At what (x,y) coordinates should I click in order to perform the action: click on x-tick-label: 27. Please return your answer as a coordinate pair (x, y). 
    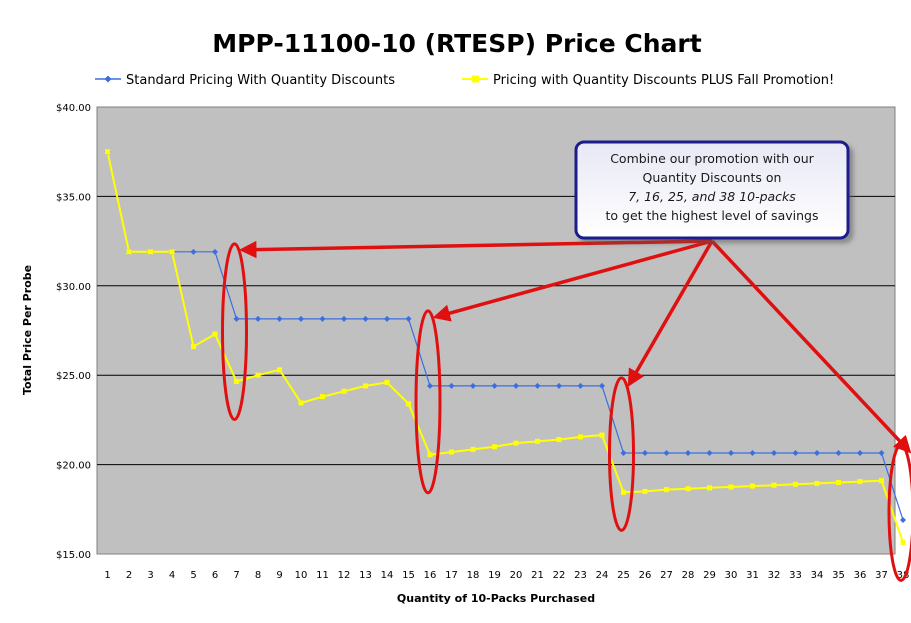
    Looking at the image, I should click on (666, 575).